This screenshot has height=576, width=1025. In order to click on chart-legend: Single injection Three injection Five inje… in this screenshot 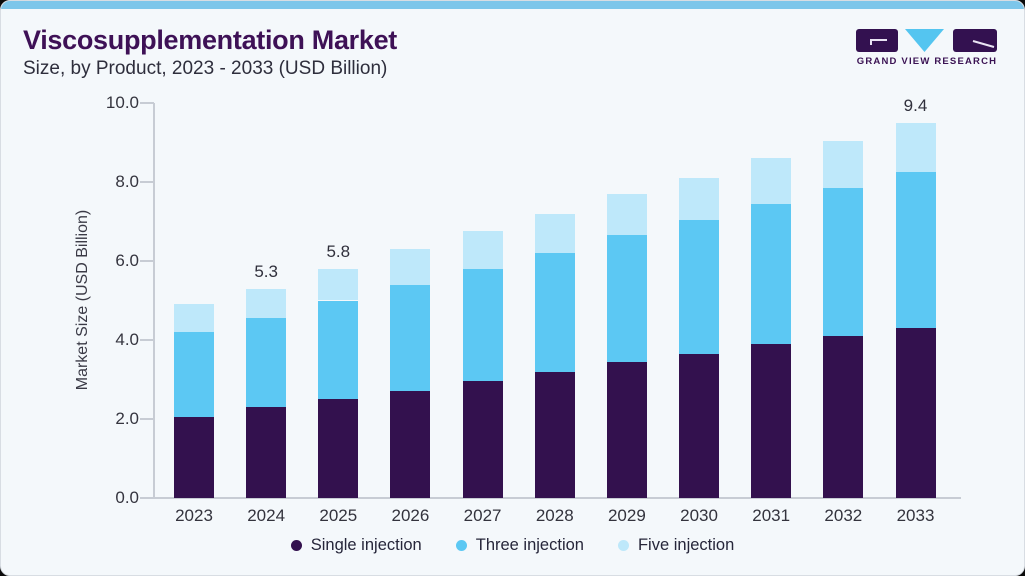, I will do `click(512, 545)`.